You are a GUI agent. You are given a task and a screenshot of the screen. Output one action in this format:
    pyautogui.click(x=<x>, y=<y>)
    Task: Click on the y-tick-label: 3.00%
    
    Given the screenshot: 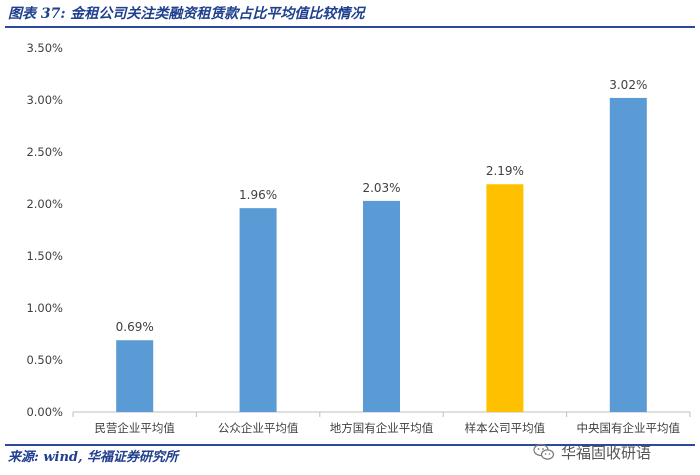 What is the action you would take?
    pyautogui.click(x=44, y=100)
    